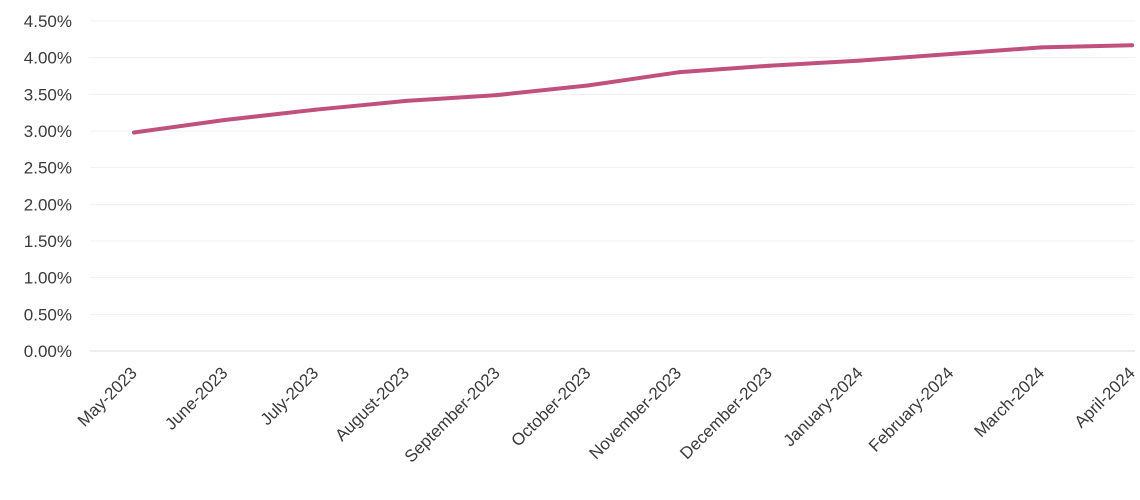  I want to click on y-tick-label: 3.00%, so click(48, 131).